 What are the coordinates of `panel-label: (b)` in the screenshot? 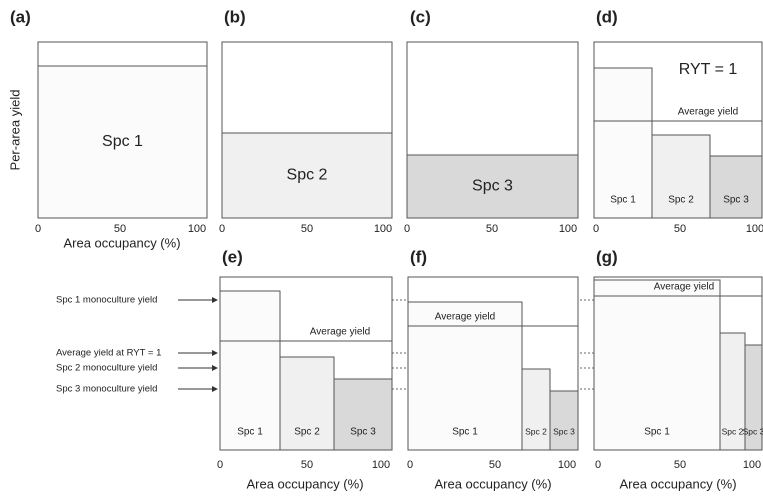 It's located at (235, 16).